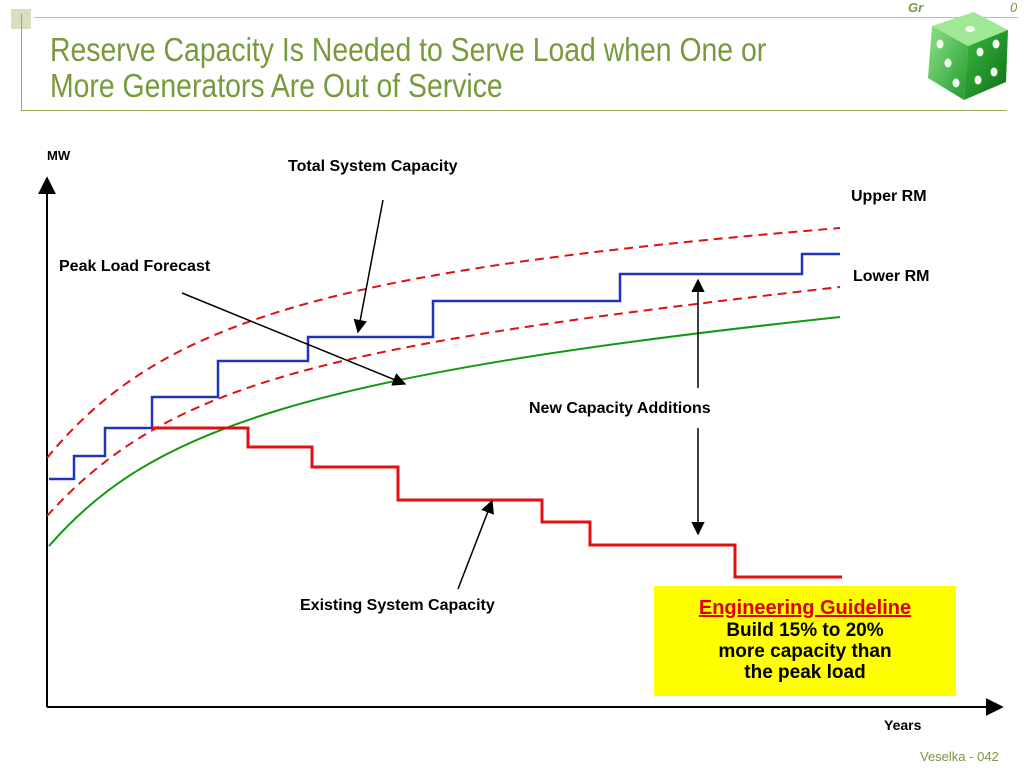  I want to click on guideline-title: Engineering Guideline, so click(805, 608).